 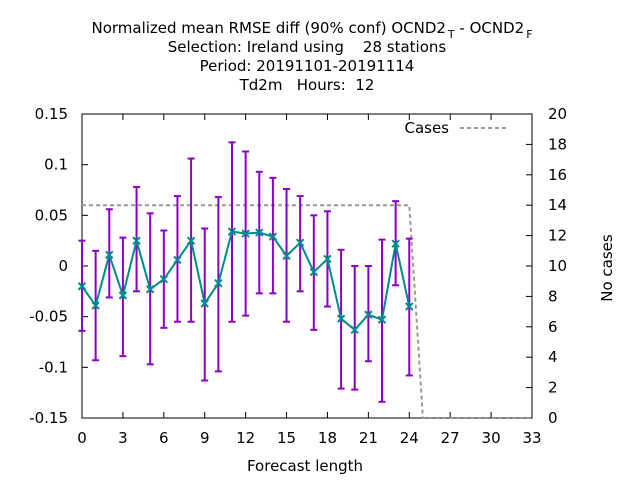 I want to click on chart-title-line3: Period: 20191101-20191114, so click(x=307, y=66).